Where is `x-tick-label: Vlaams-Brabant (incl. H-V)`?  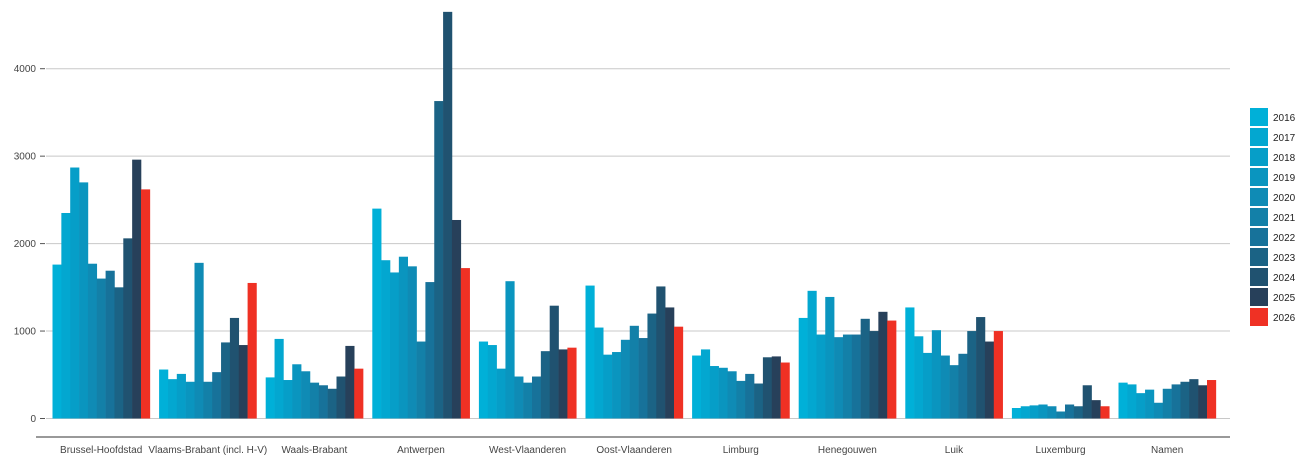 x-tick-label: Vlaams-Brabant (incl. H-V) is located at coordinates (207, 450).